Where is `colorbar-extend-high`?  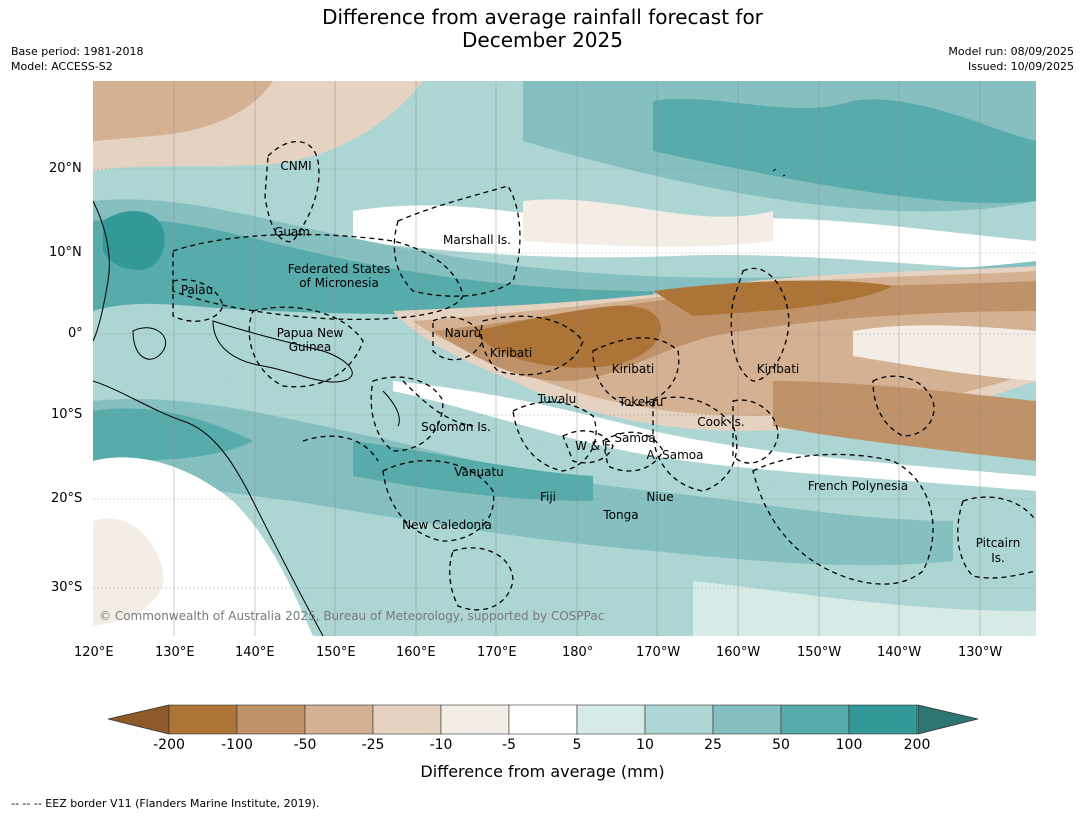 colorbar-extend-high is located at coordinates (948, 719).